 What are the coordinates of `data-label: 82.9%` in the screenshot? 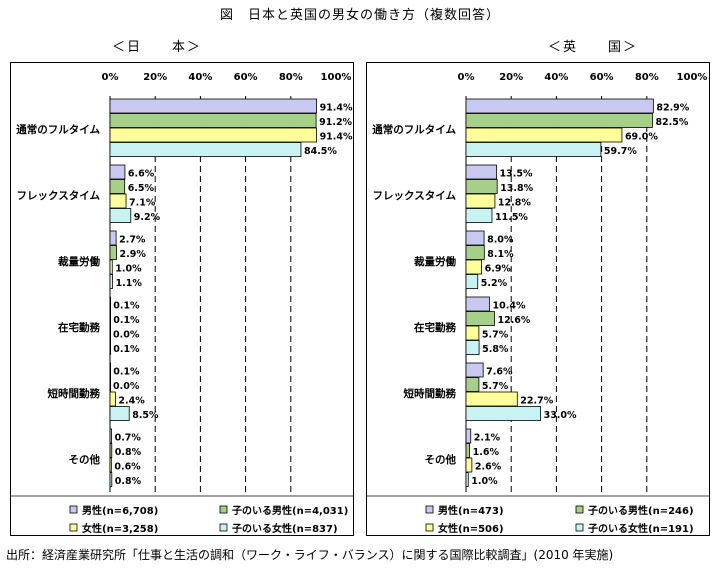 It's located at (672, 108).